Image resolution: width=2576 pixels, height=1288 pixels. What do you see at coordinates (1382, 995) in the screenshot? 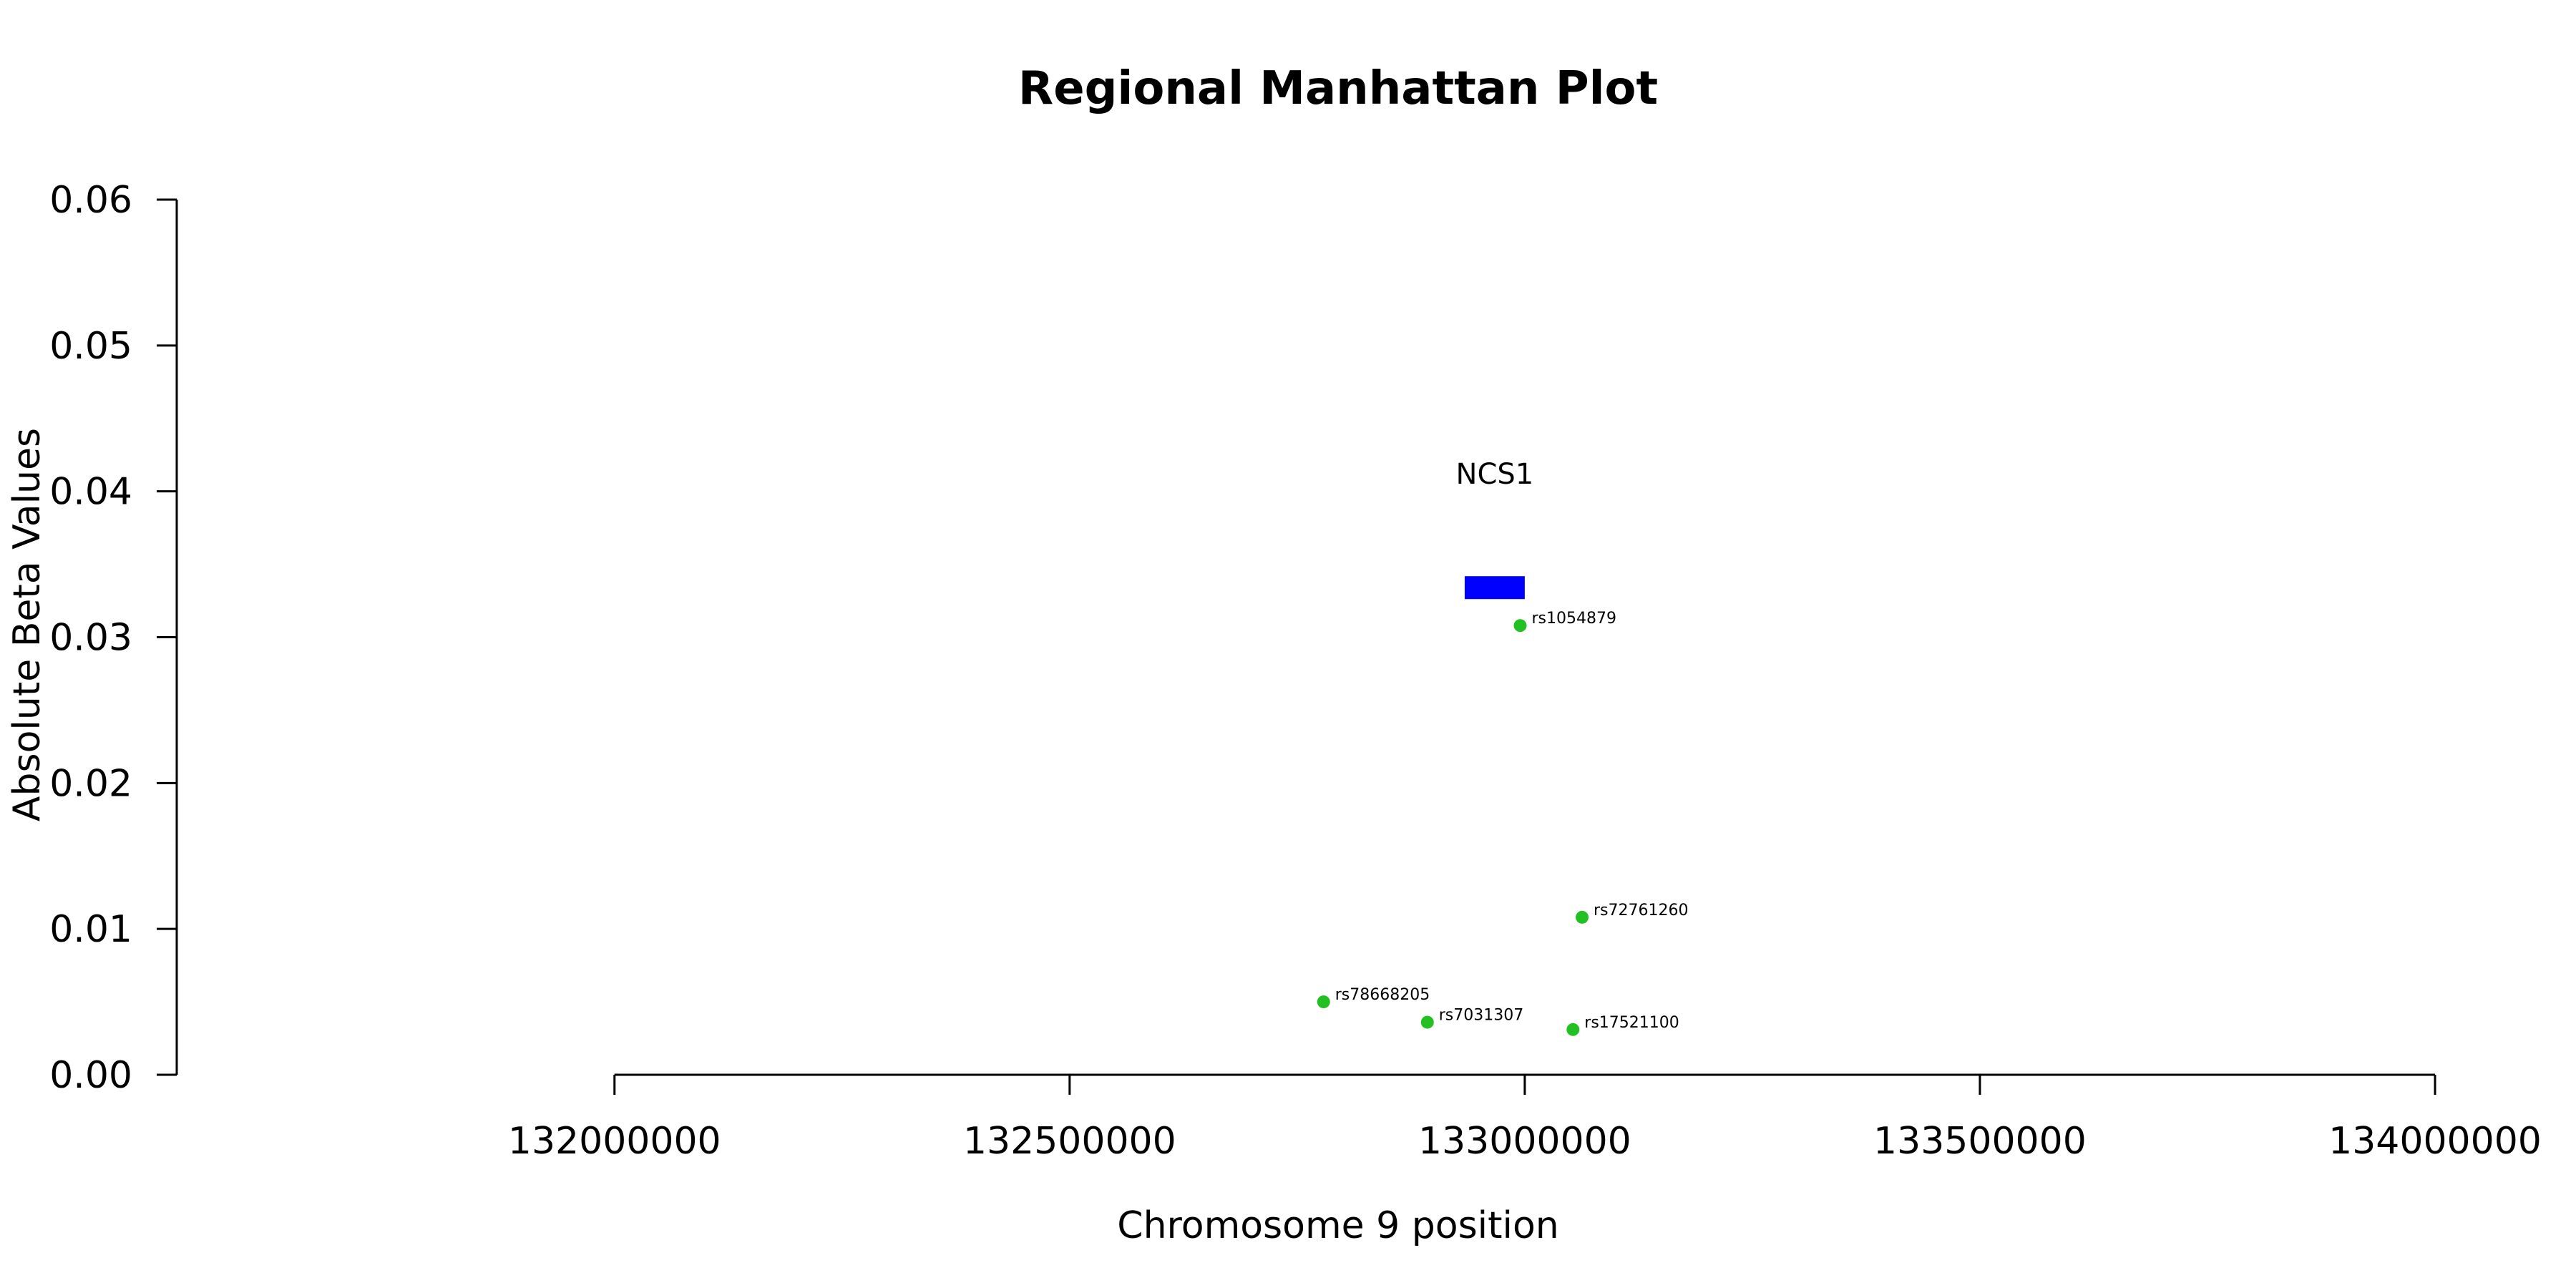
I see `snp-label: rs78668205` at bounding box center [1382, 995].